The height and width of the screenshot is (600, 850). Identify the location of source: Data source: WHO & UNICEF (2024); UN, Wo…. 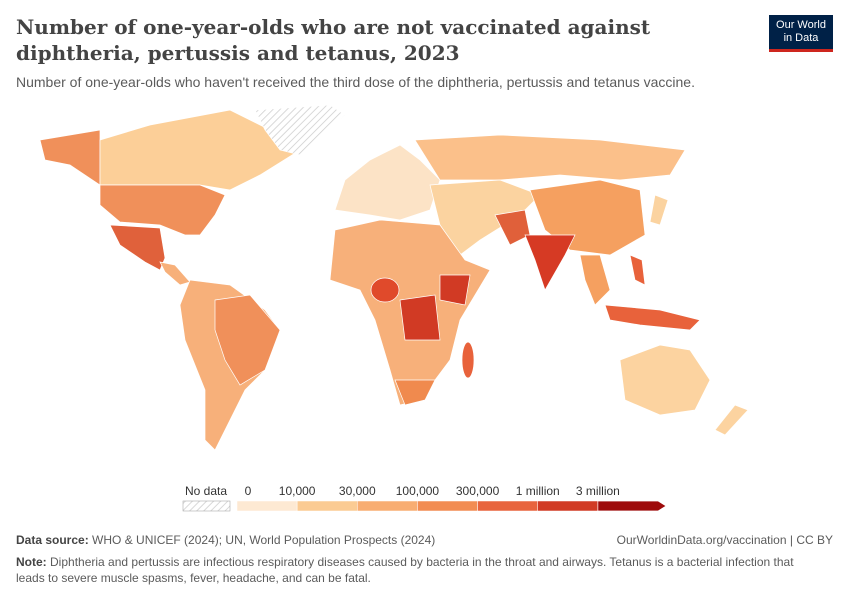
(225, 540).